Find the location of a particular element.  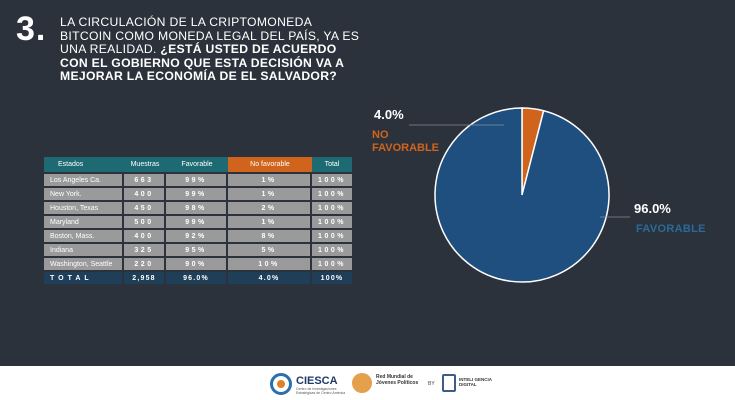

ciesca-logo-icon is located at coordinates (281, 384).